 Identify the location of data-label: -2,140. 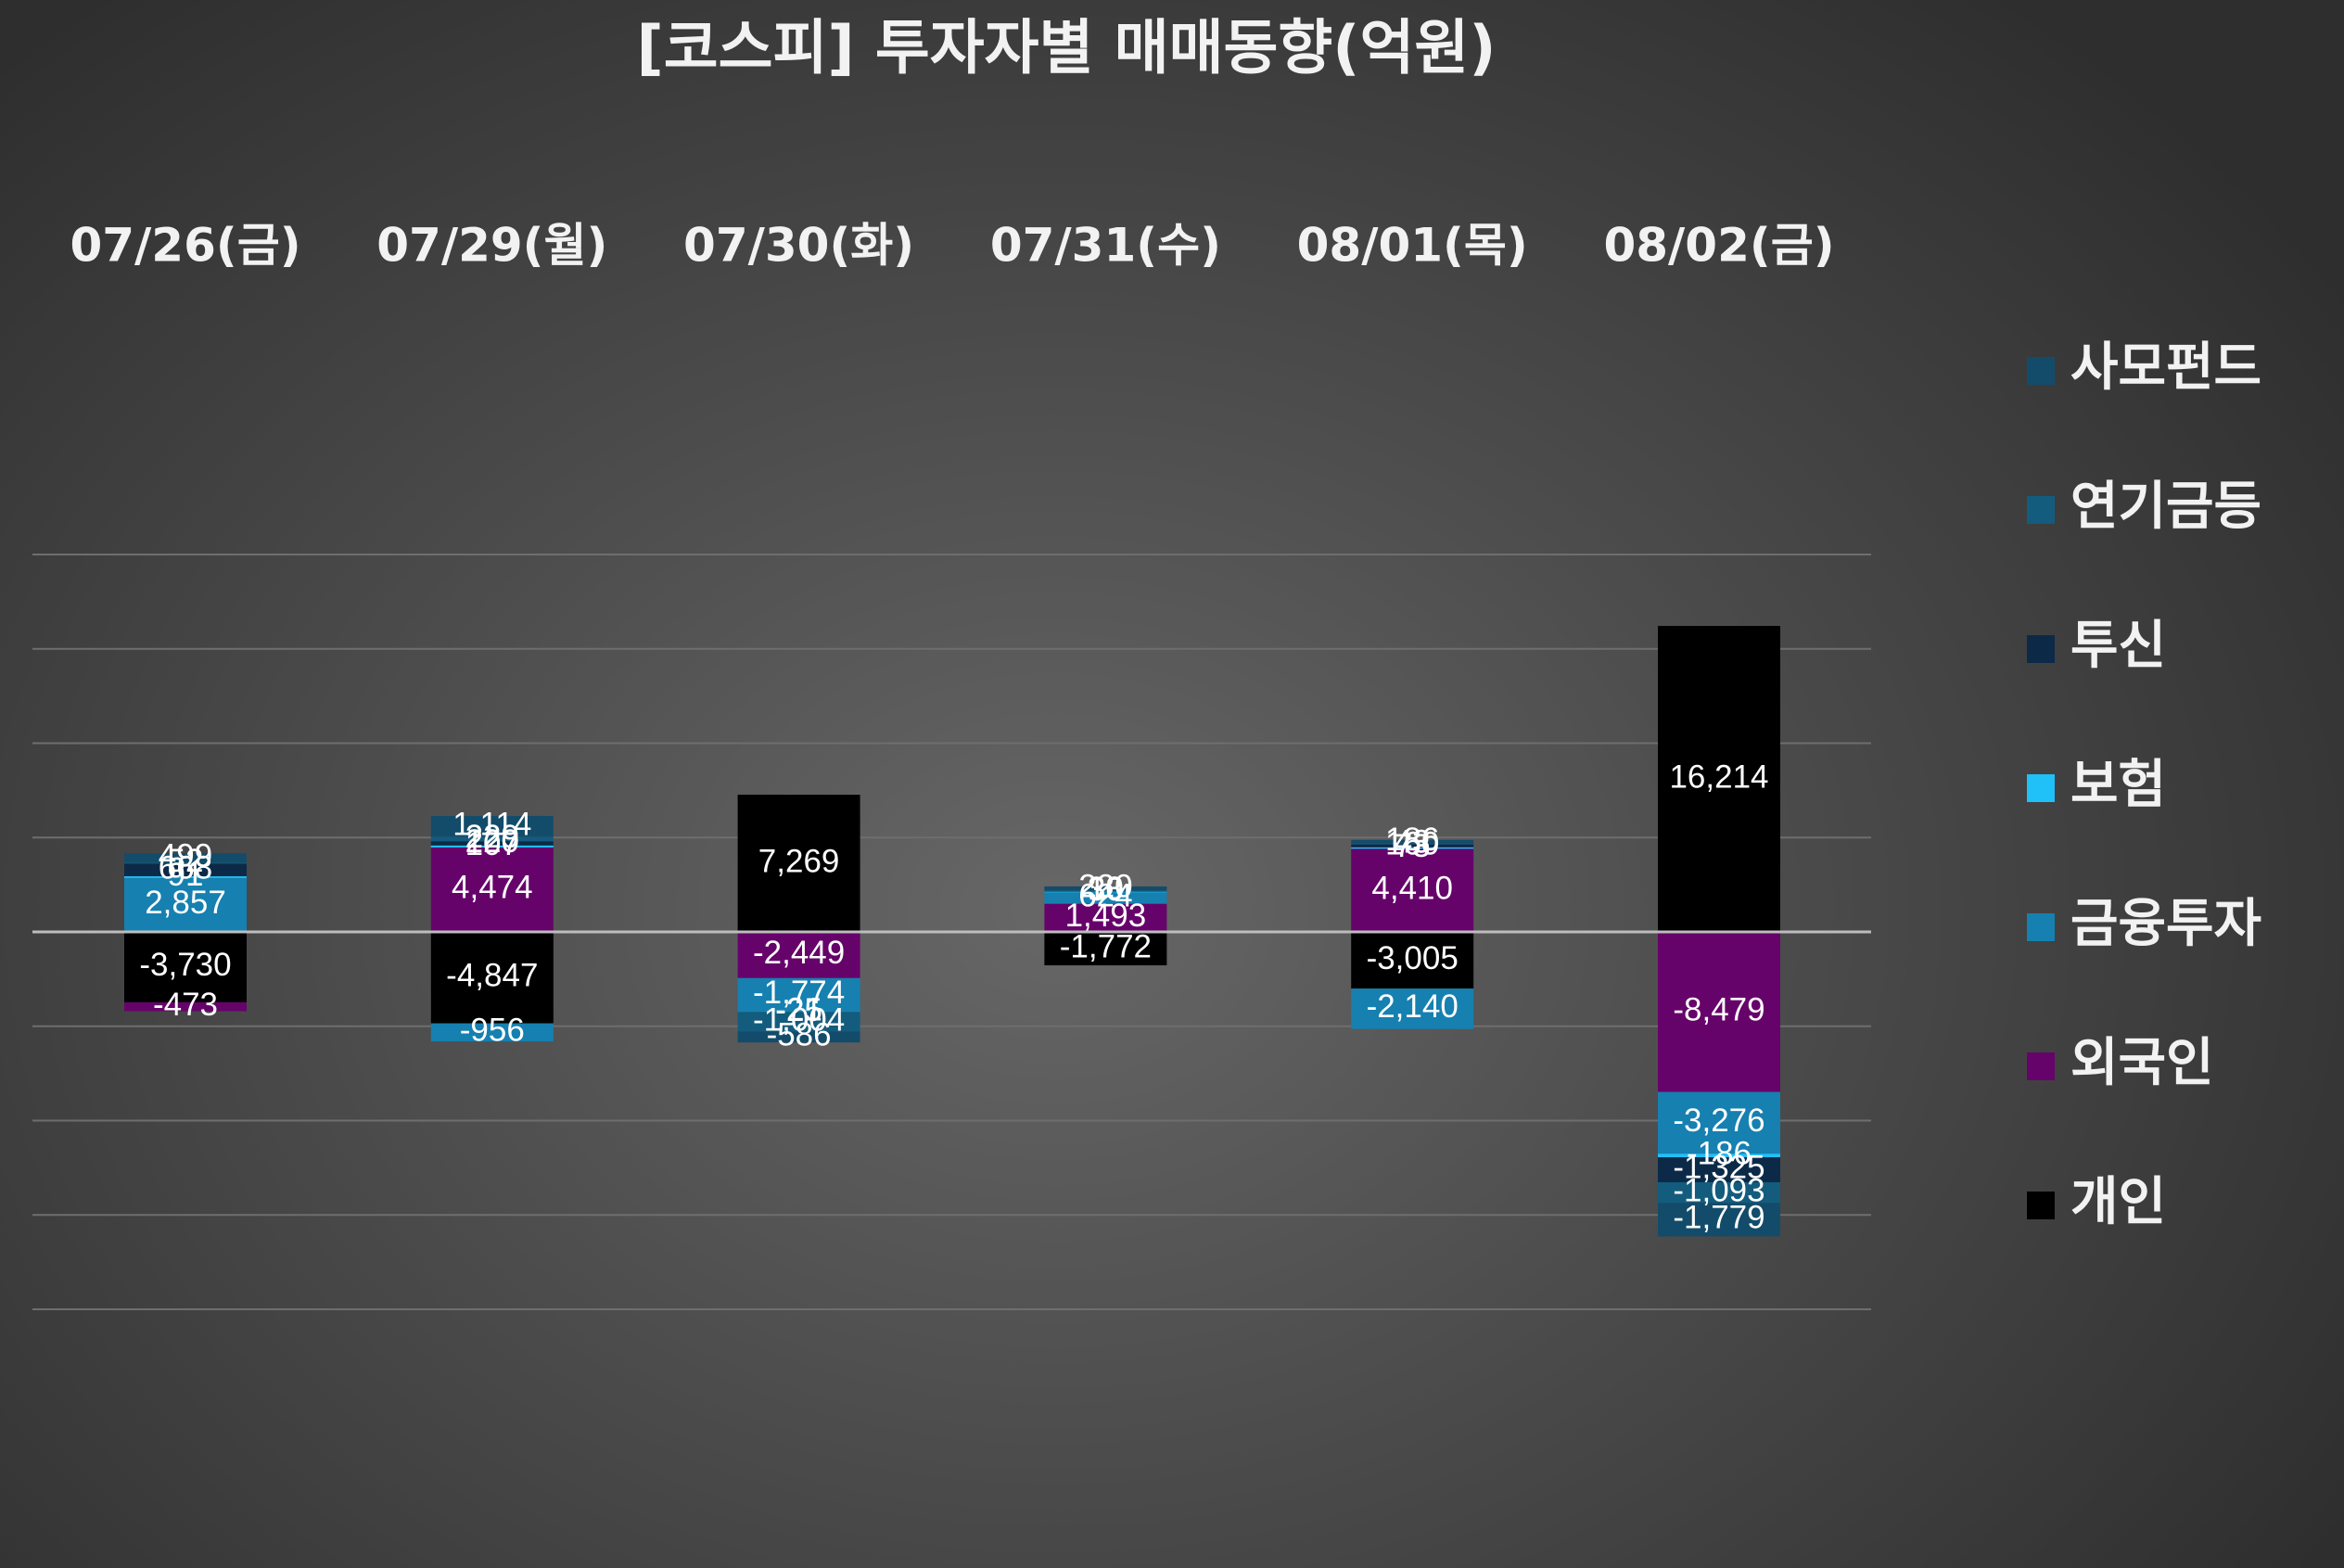
(1413, 1006).